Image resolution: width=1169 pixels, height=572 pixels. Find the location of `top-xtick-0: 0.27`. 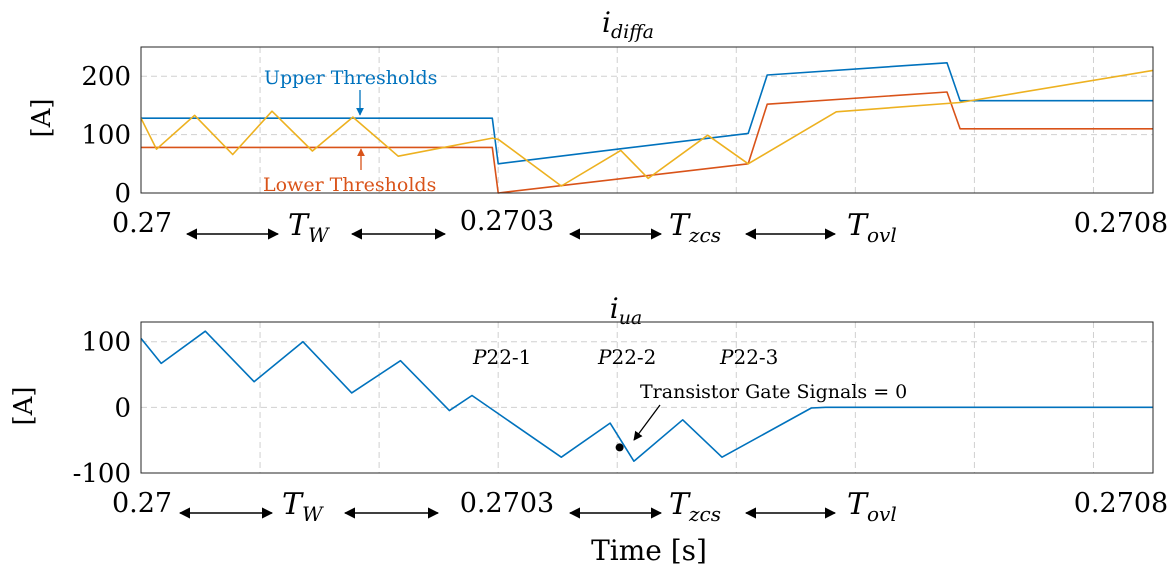

top-xtick-0: 0.27 is located at coordinates (142, 223).